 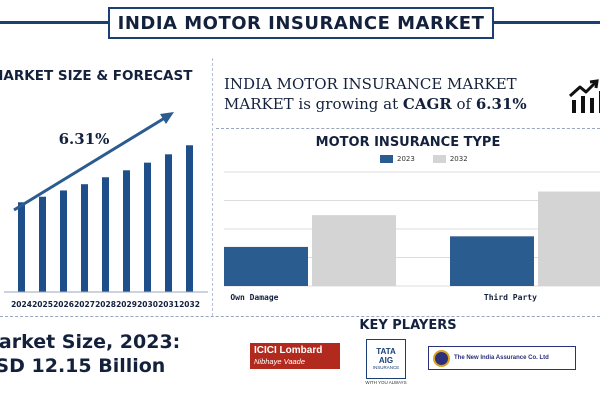 What do you see at coordinates (408, 128) in the screenshot?
I see `section-divider` at bounding box center [408, 128].